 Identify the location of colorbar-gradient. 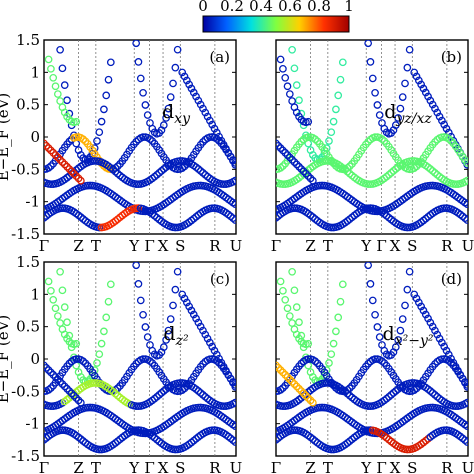
(276, 24).